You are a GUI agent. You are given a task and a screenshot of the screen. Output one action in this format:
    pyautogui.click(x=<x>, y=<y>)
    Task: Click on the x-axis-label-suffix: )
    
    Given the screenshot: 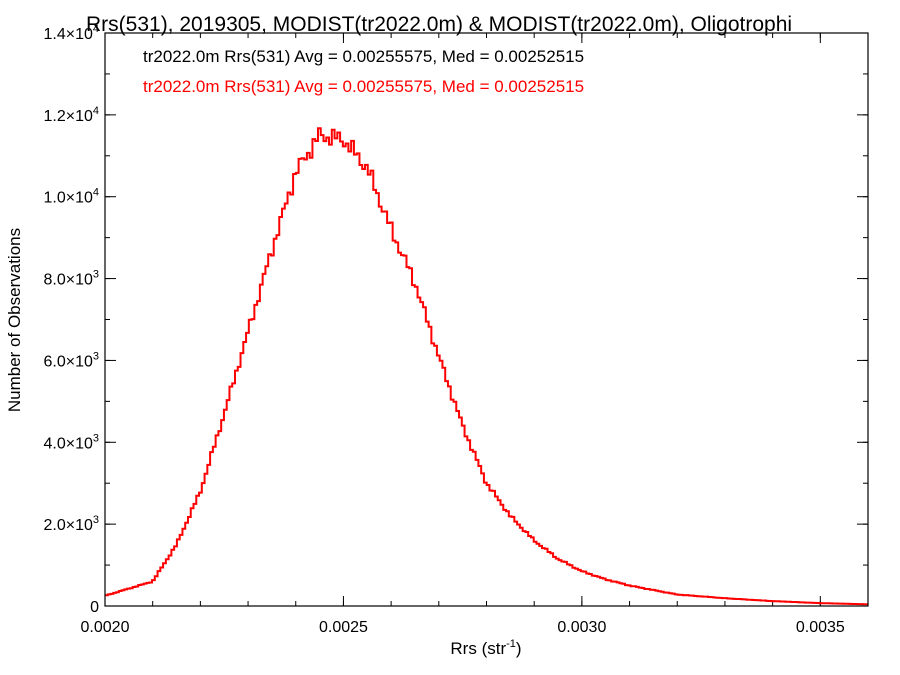 What is the action you would take?
    pyautogui.click(x=519, y=648)
    